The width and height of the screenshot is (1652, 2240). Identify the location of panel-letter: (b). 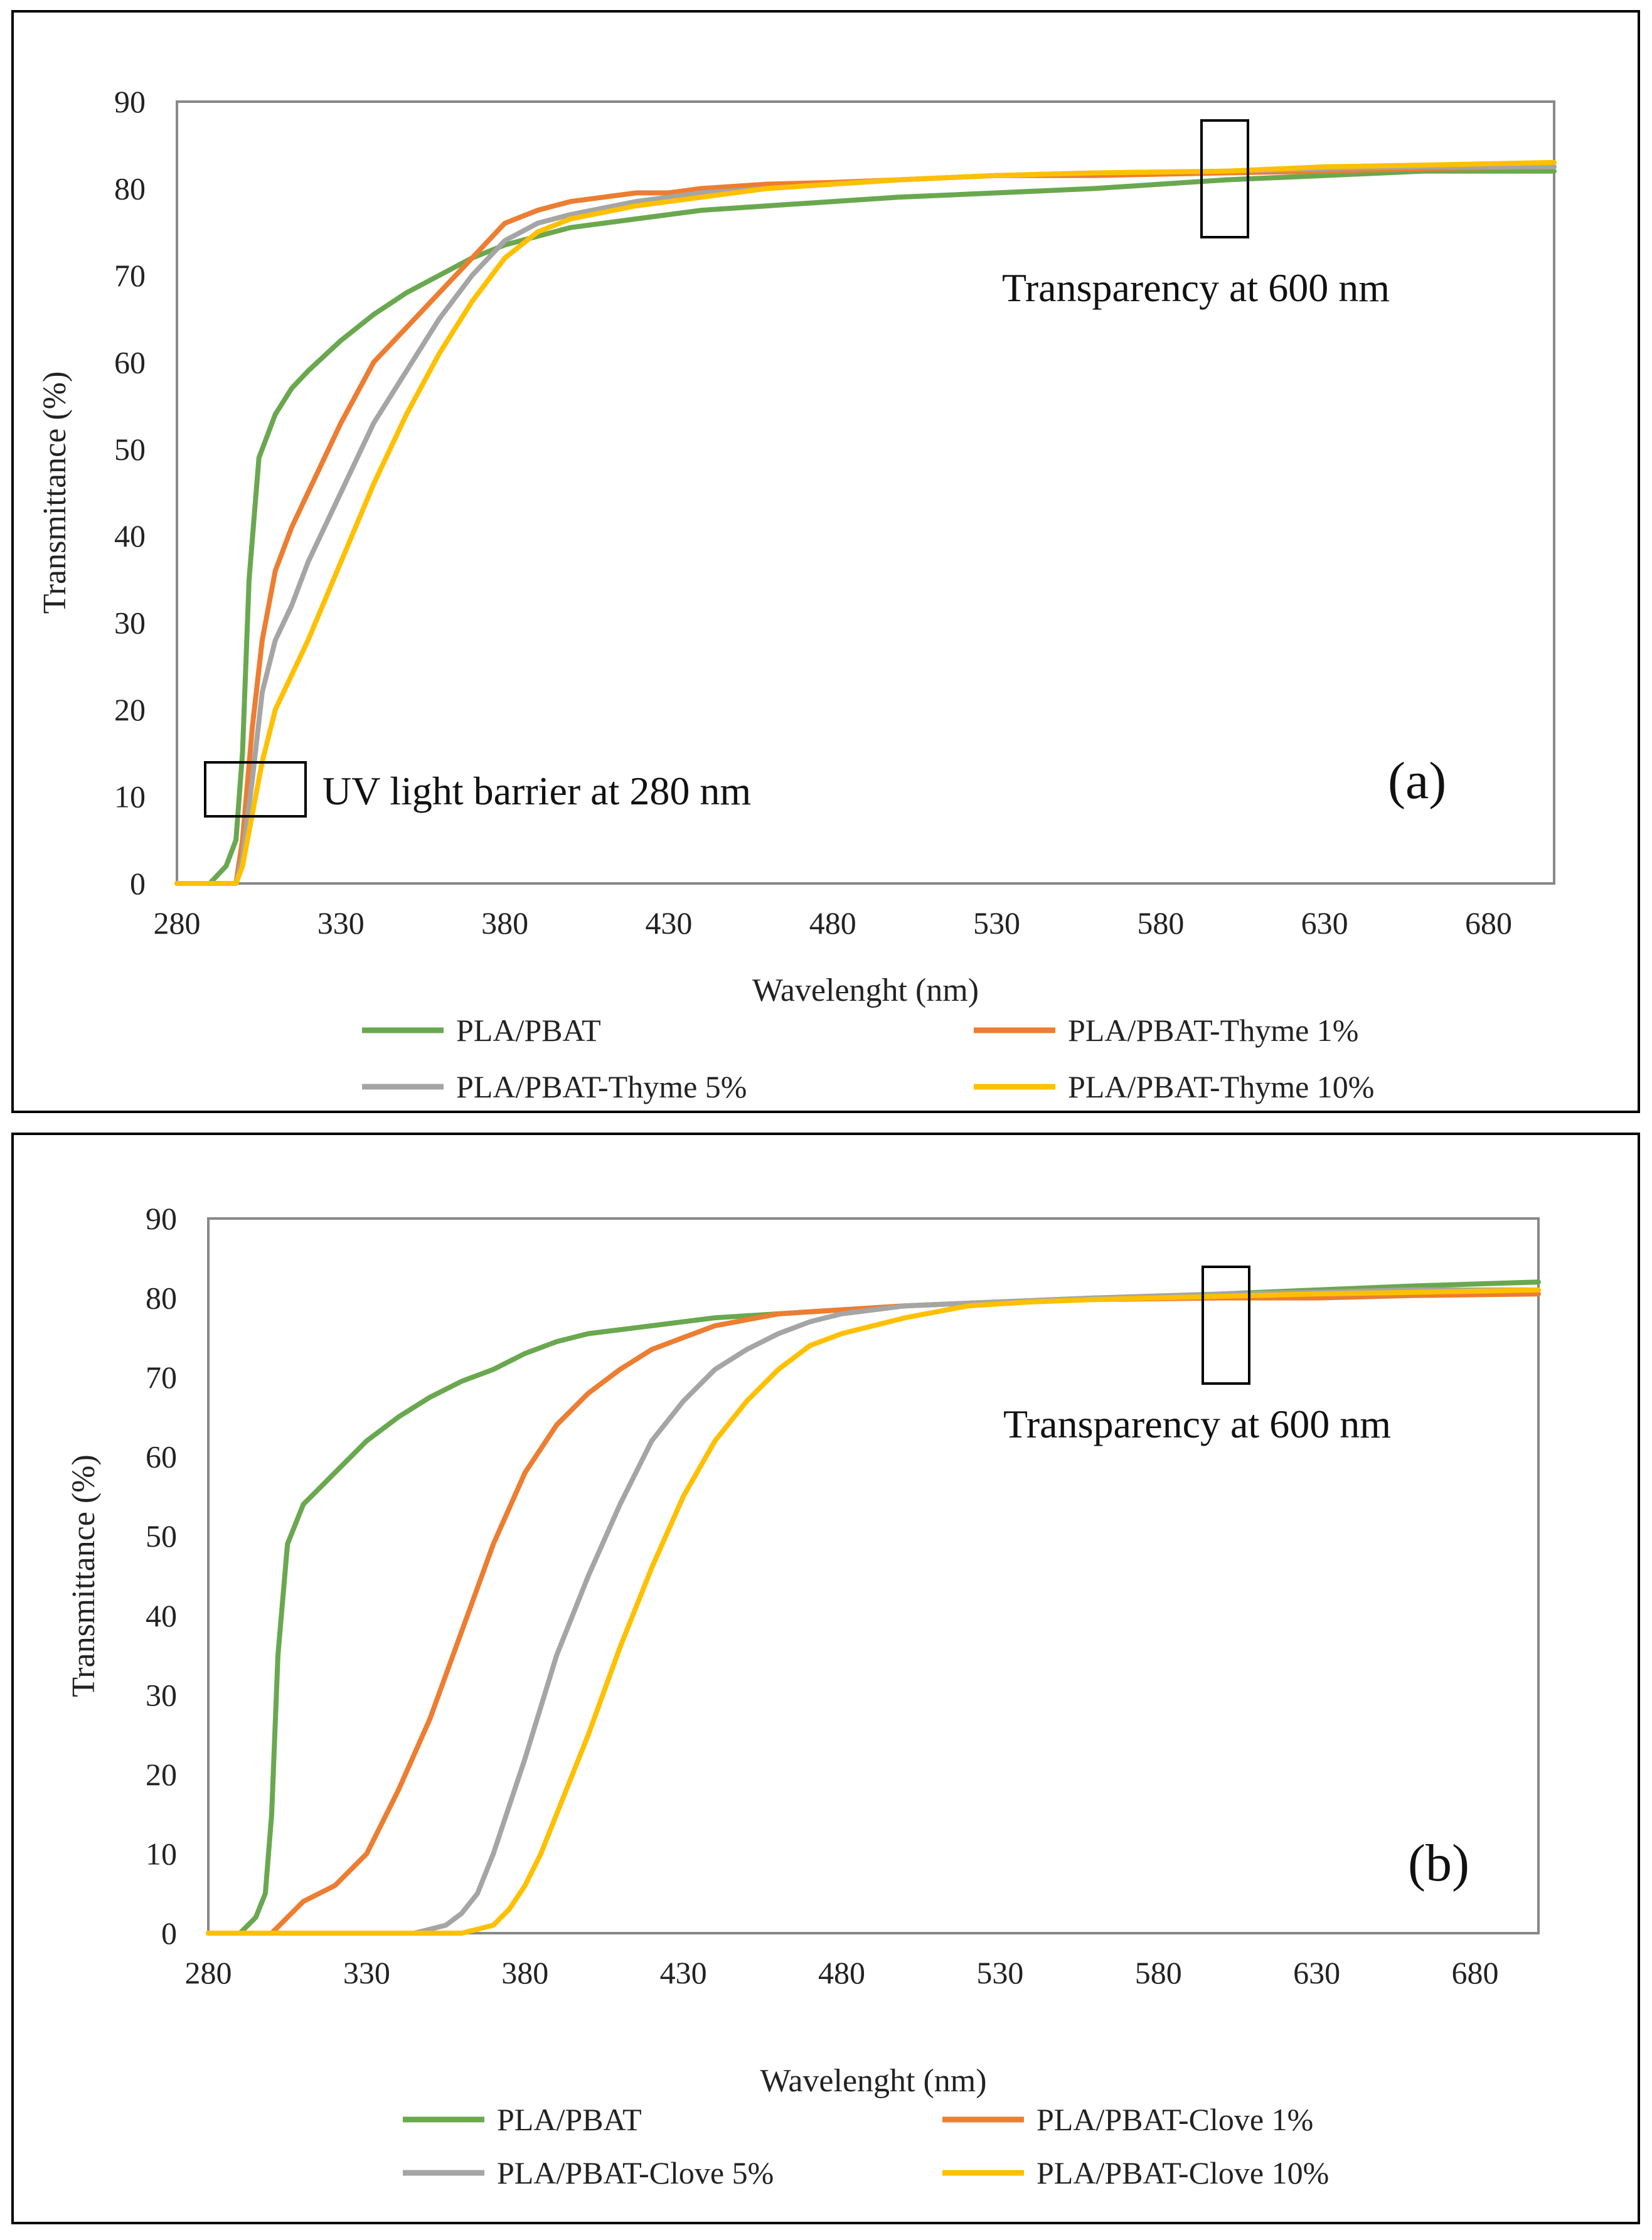
(1438, 1863).